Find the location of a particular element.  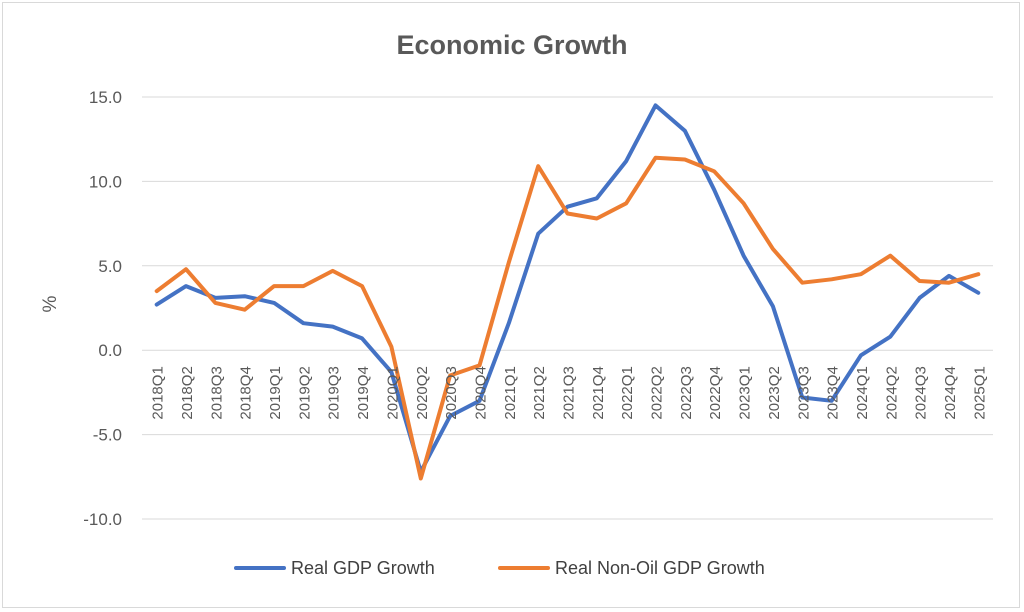

legend-label: Real Non-Oil GDP Growth is located at coordinates (660, 568).